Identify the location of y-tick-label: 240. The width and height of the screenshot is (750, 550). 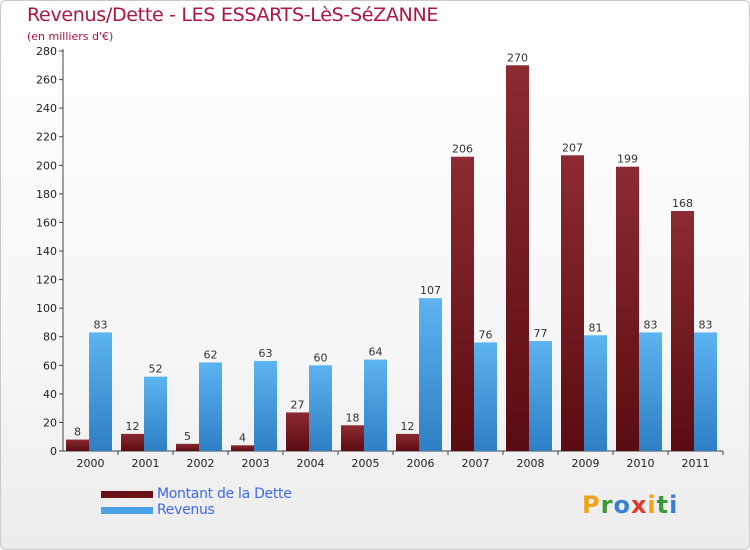
(46, 108).